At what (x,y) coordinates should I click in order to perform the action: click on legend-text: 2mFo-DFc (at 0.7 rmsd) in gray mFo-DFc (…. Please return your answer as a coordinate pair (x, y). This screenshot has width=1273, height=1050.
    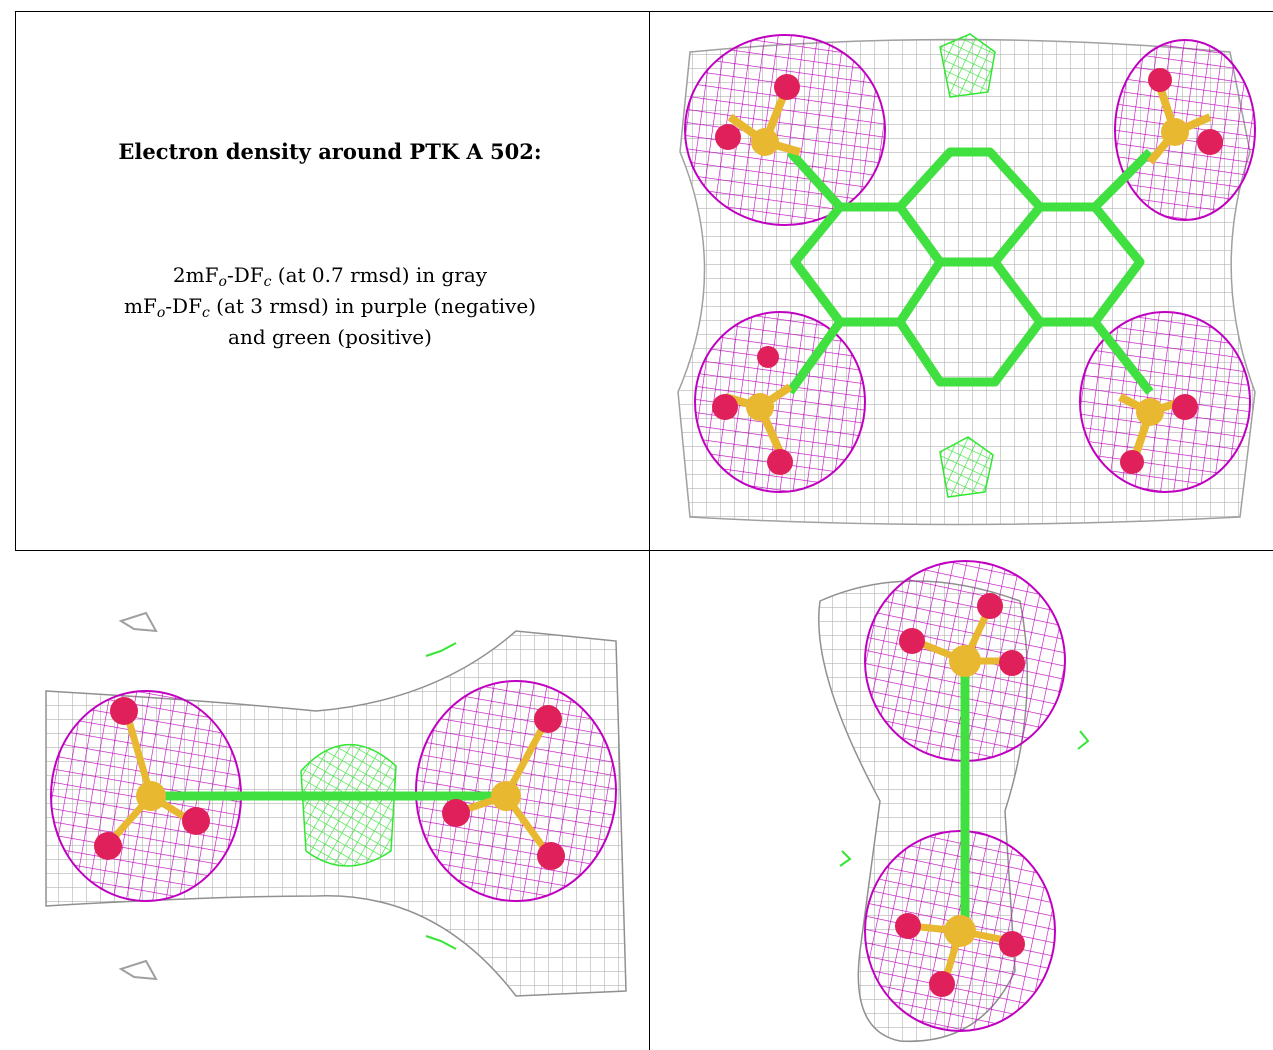
    Looking at the image, I should click on (330, 306).